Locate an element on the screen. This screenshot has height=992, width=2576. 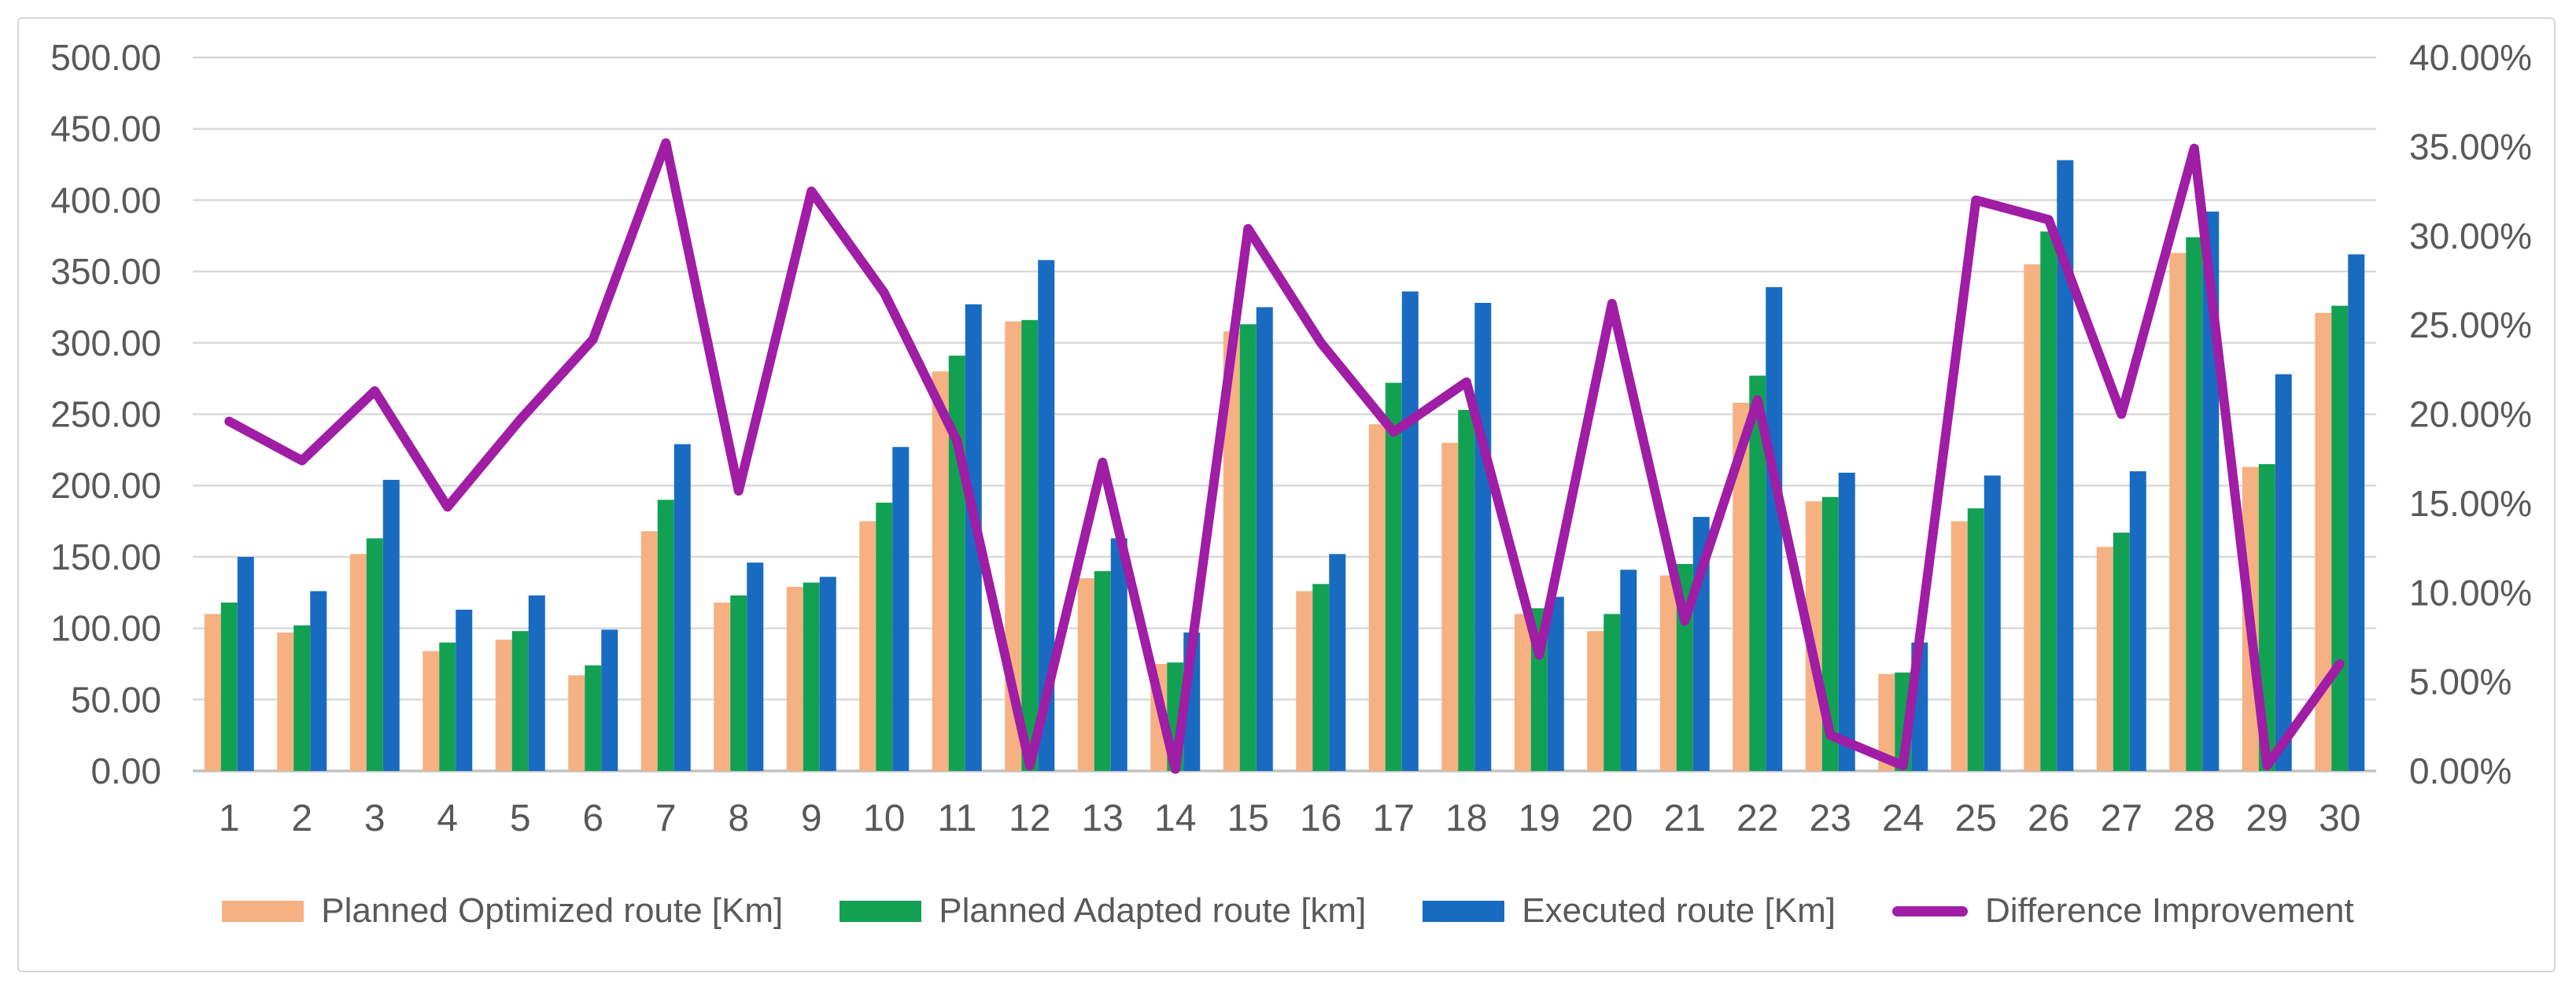
category-label: 2 is located at coordinates (301, 818).